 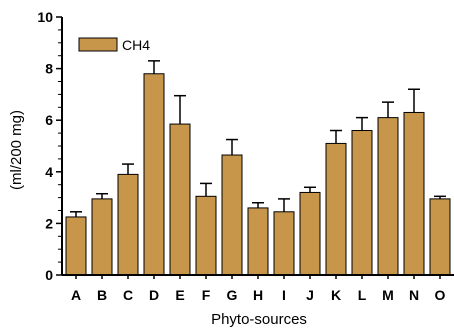 What do you see at coordinates (310, 233) in the screenshot?
I see `bar-j` at bounding box center [310, 233].